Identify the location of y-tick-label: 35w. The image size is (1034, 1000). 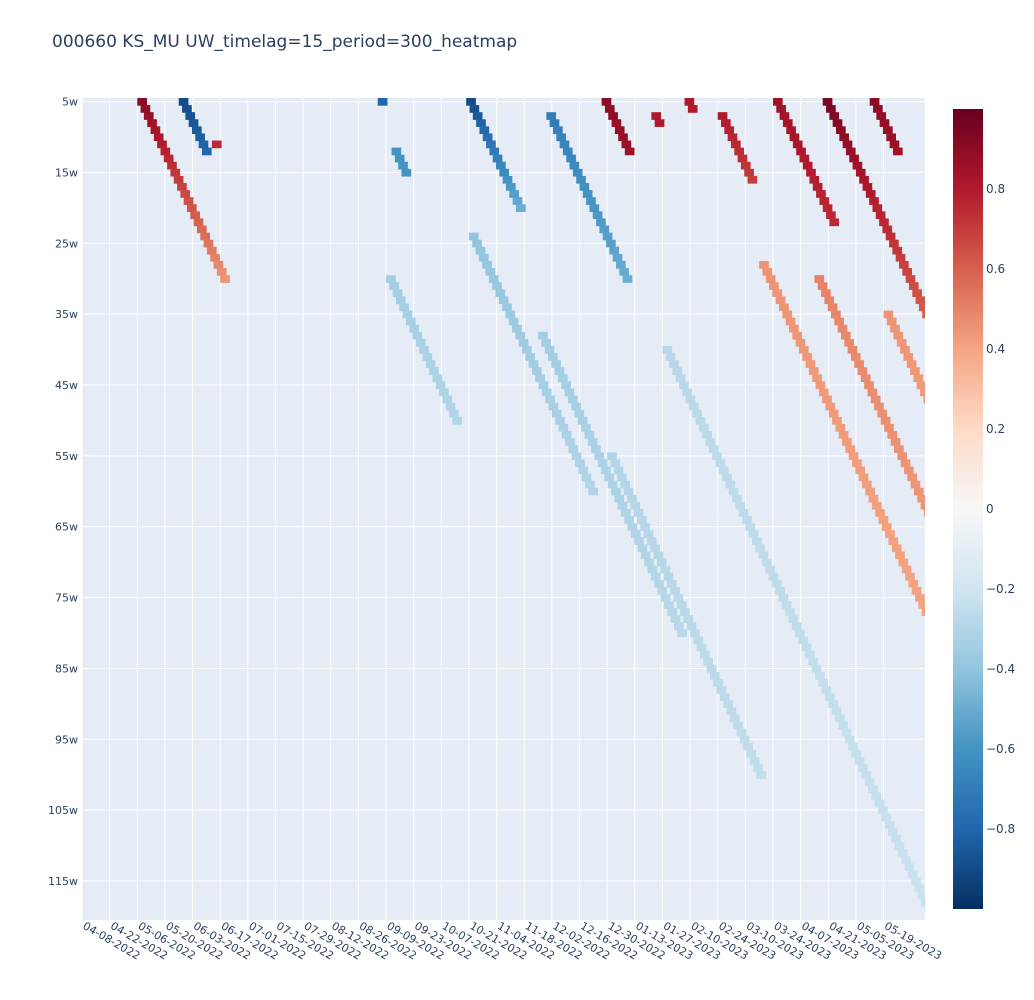
(66, 314).